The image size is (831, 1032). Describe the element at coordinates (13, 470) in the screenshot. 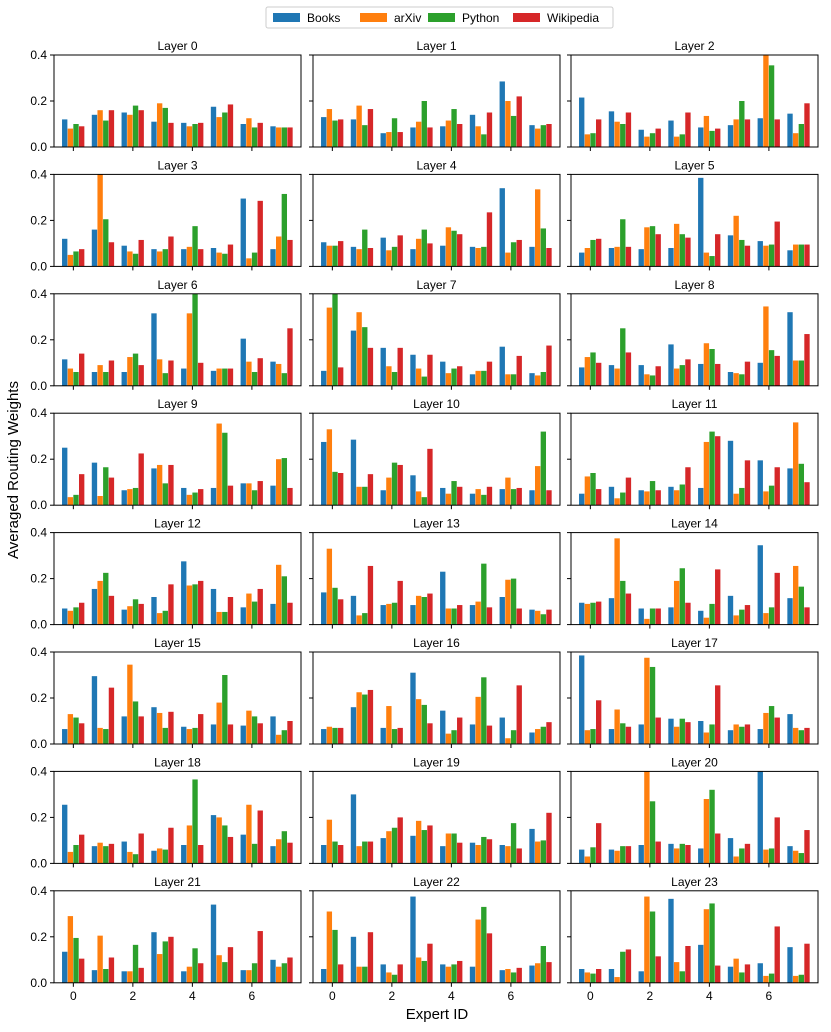

I see `y-axis-label: Averaged Routing Weights` at that location.